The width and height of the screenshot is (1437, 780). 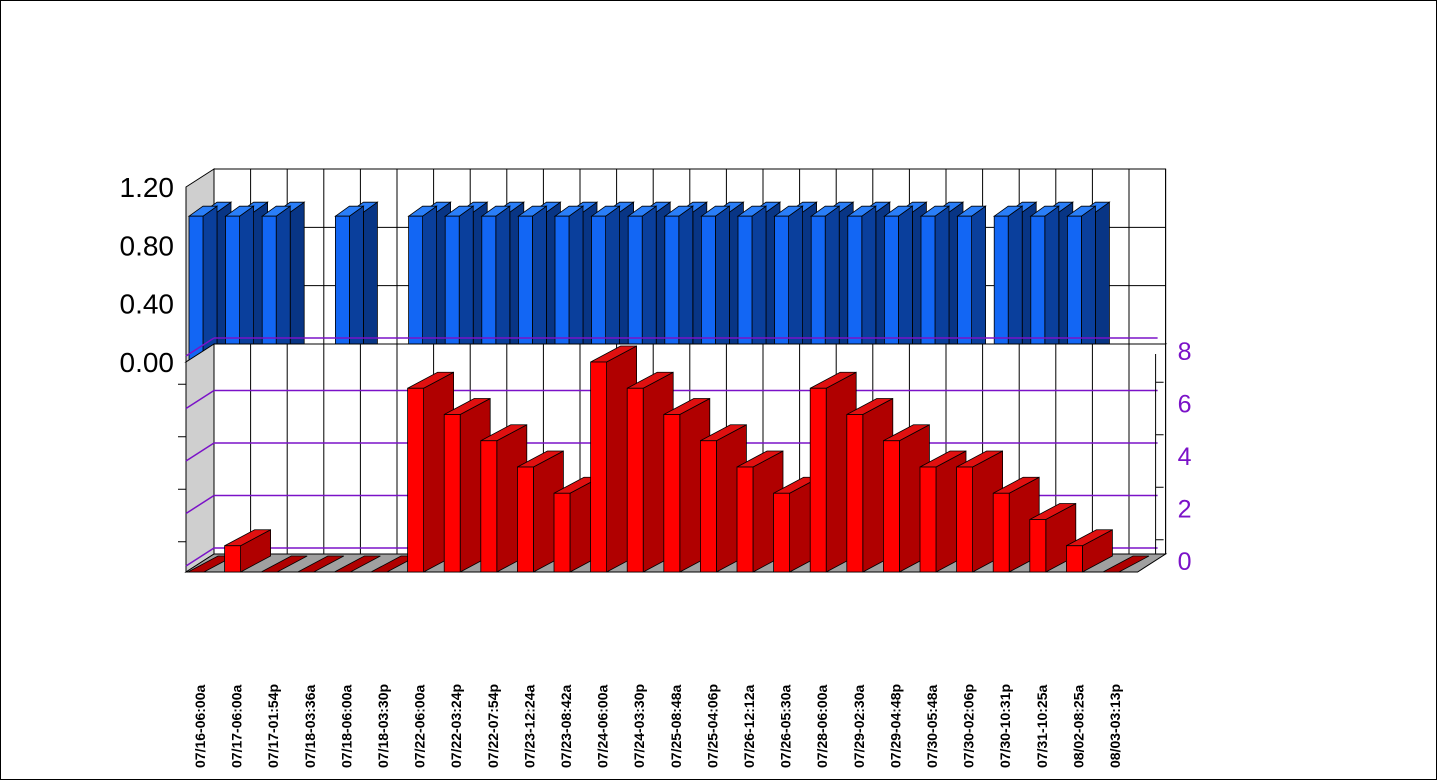 What do you see at coordinates (147, 362) in the screenshot?
I see `top-y-tick-label: 0.00` at bounding box center [147, 362].